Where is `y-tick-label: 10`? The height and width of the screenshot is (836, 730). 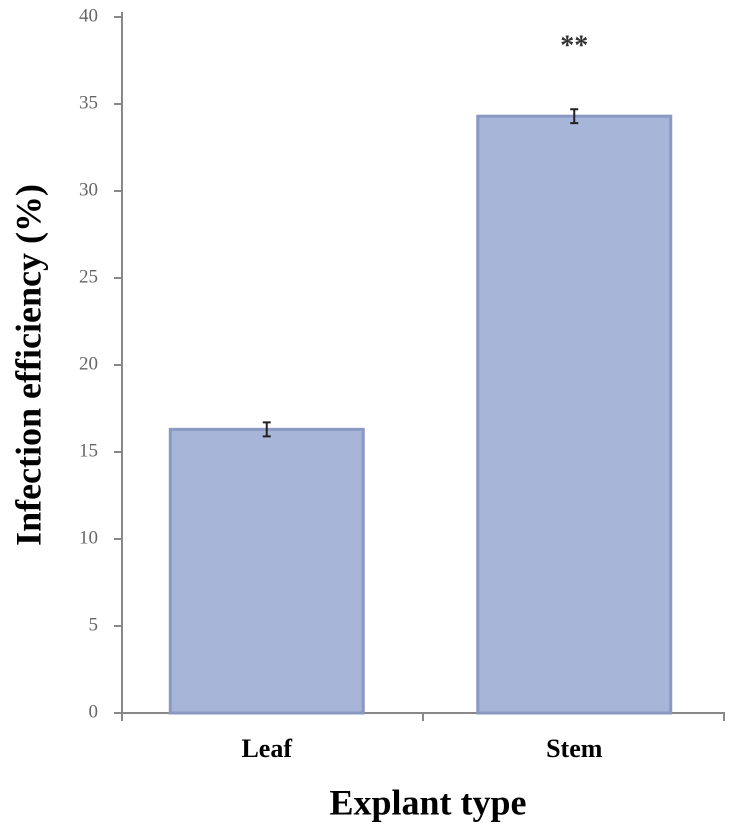
y-tick-label: 10 is located at coordinates (88, 537).